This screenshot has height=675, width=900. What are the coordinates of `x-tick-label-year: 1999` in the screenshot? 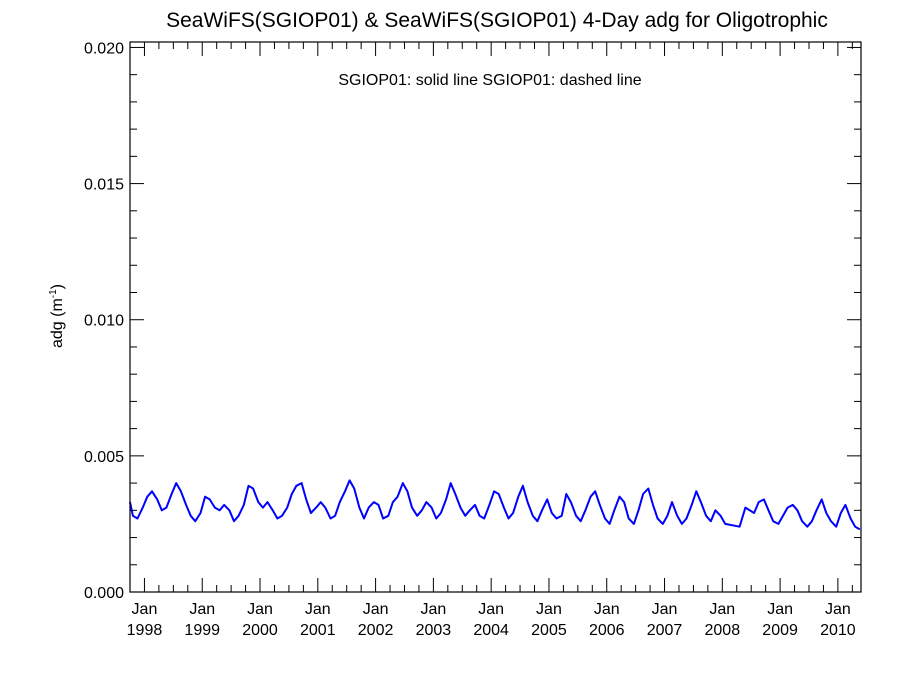 It's located at (202, 630).